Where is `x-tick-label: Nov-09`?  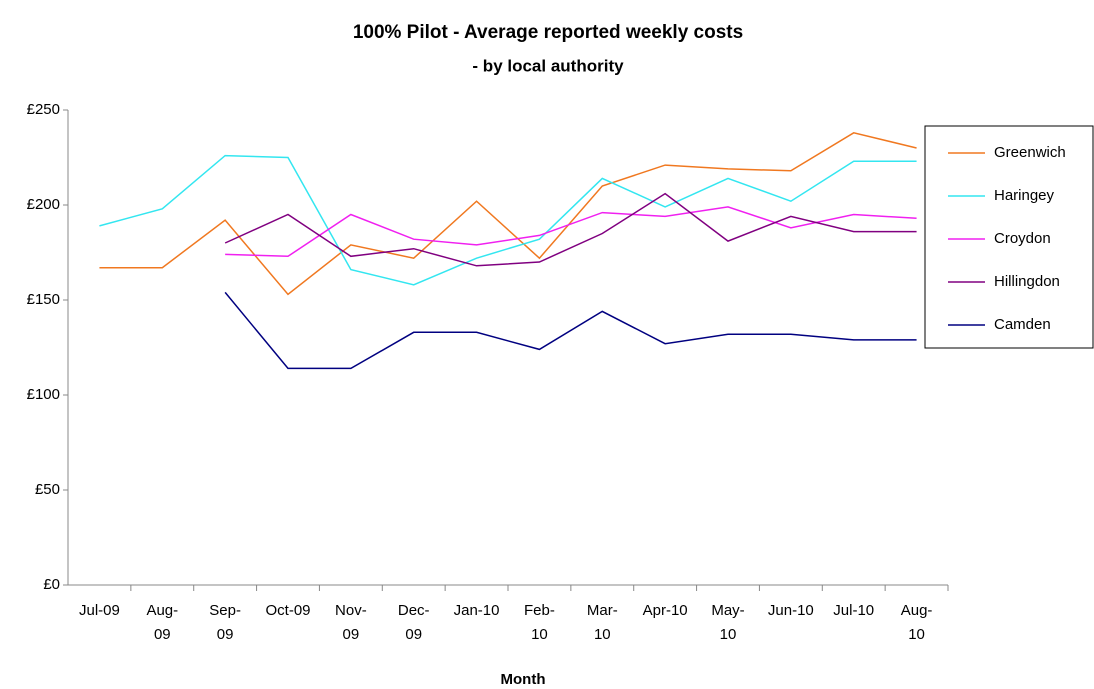 x-tick-label: Nov-09 is located at coordinates (351, 622).